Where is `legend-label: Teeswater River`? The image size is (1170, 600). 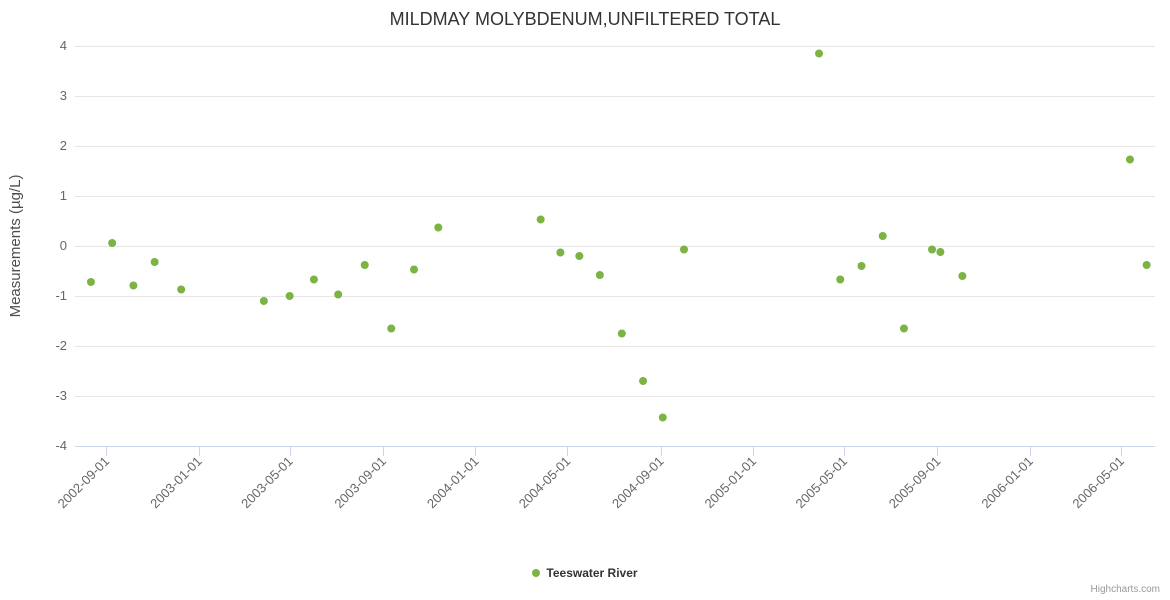 legend-label: Teeswater River is located at coordinates (592, 573).